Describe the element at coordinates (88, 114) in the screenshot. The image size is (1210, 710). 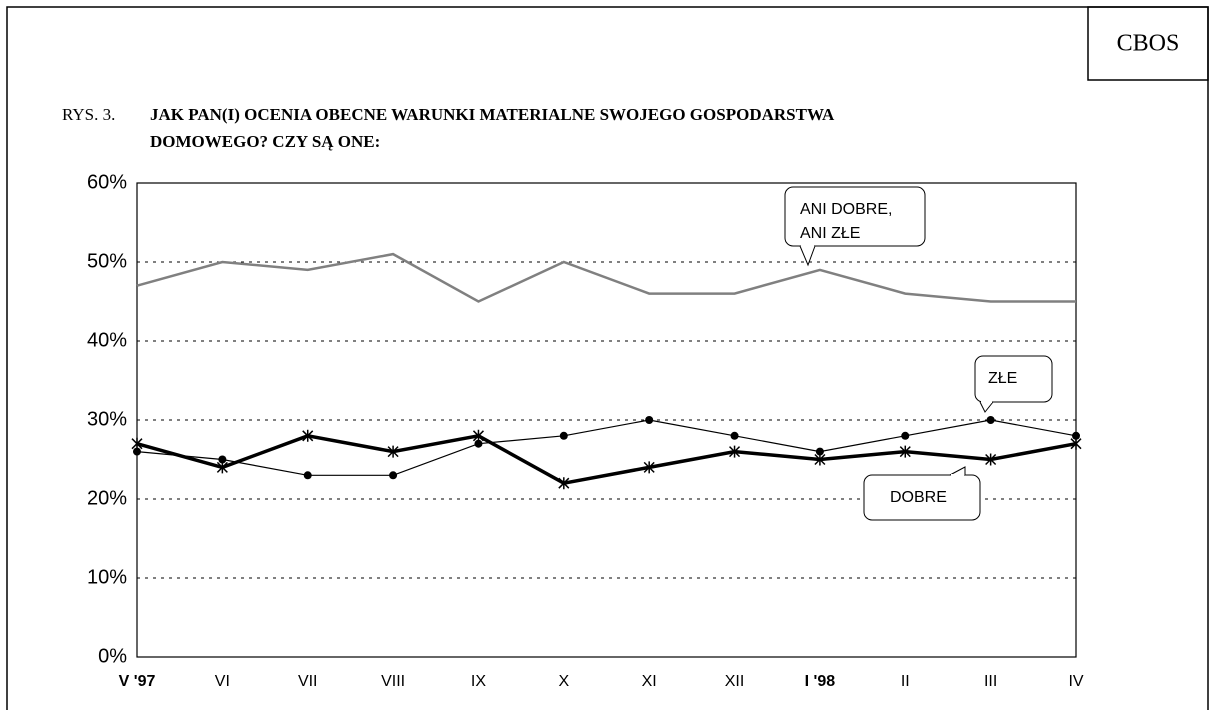
I see `figure-label: RYS. 3.` at that location.